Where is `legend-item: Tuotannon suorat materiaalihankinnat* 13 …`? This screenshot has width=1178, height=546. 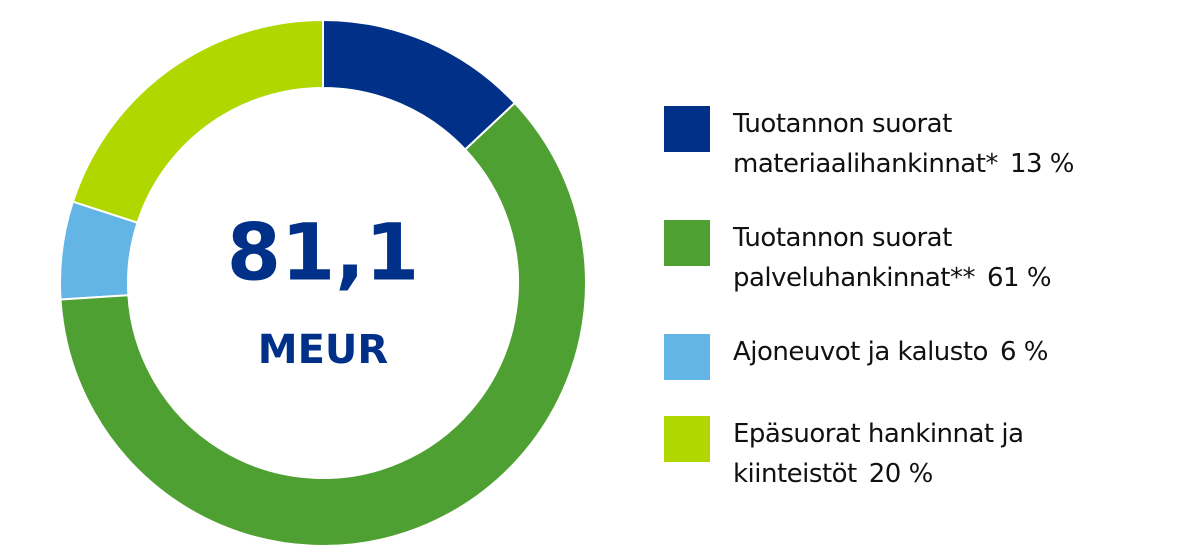
legend-item: Tuotannon suorat materiaalihankinnat* 13 … is located at coordinates (904, 144).